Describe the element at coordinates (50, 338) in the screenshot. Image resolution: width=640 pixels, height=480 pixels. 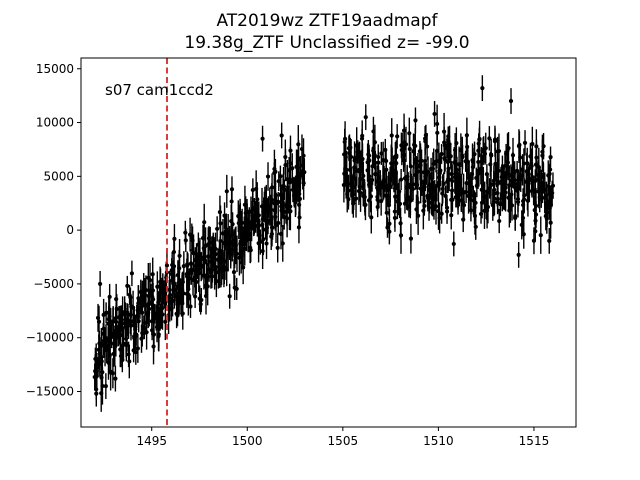
I see `y-tick-label-1: −10000` at that location.